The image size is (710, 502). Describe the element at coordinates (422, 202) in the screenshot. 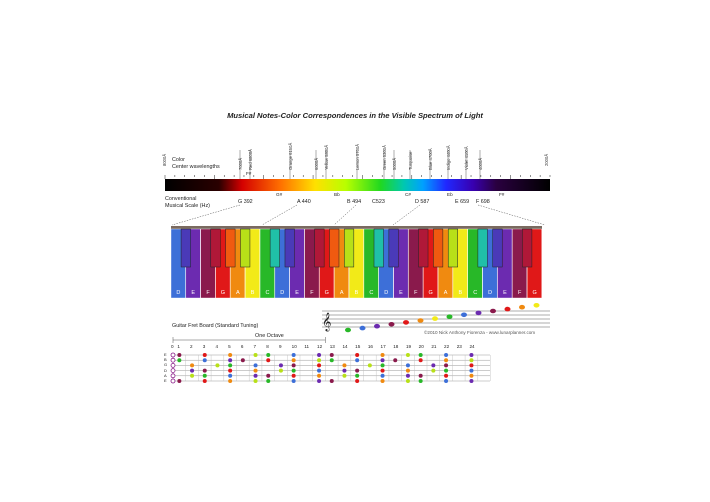

I see `hz-label-4: D 587` at that location.